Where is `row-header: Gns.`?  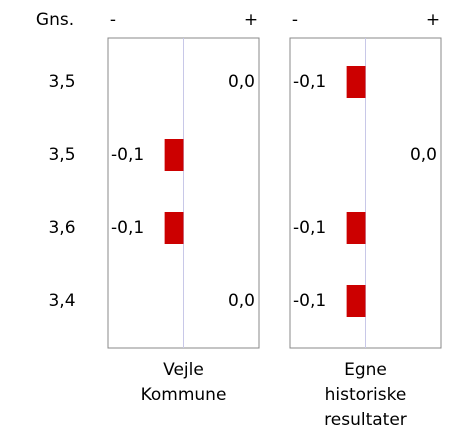 row-header: Gns. is located at coordinates (55, 20).